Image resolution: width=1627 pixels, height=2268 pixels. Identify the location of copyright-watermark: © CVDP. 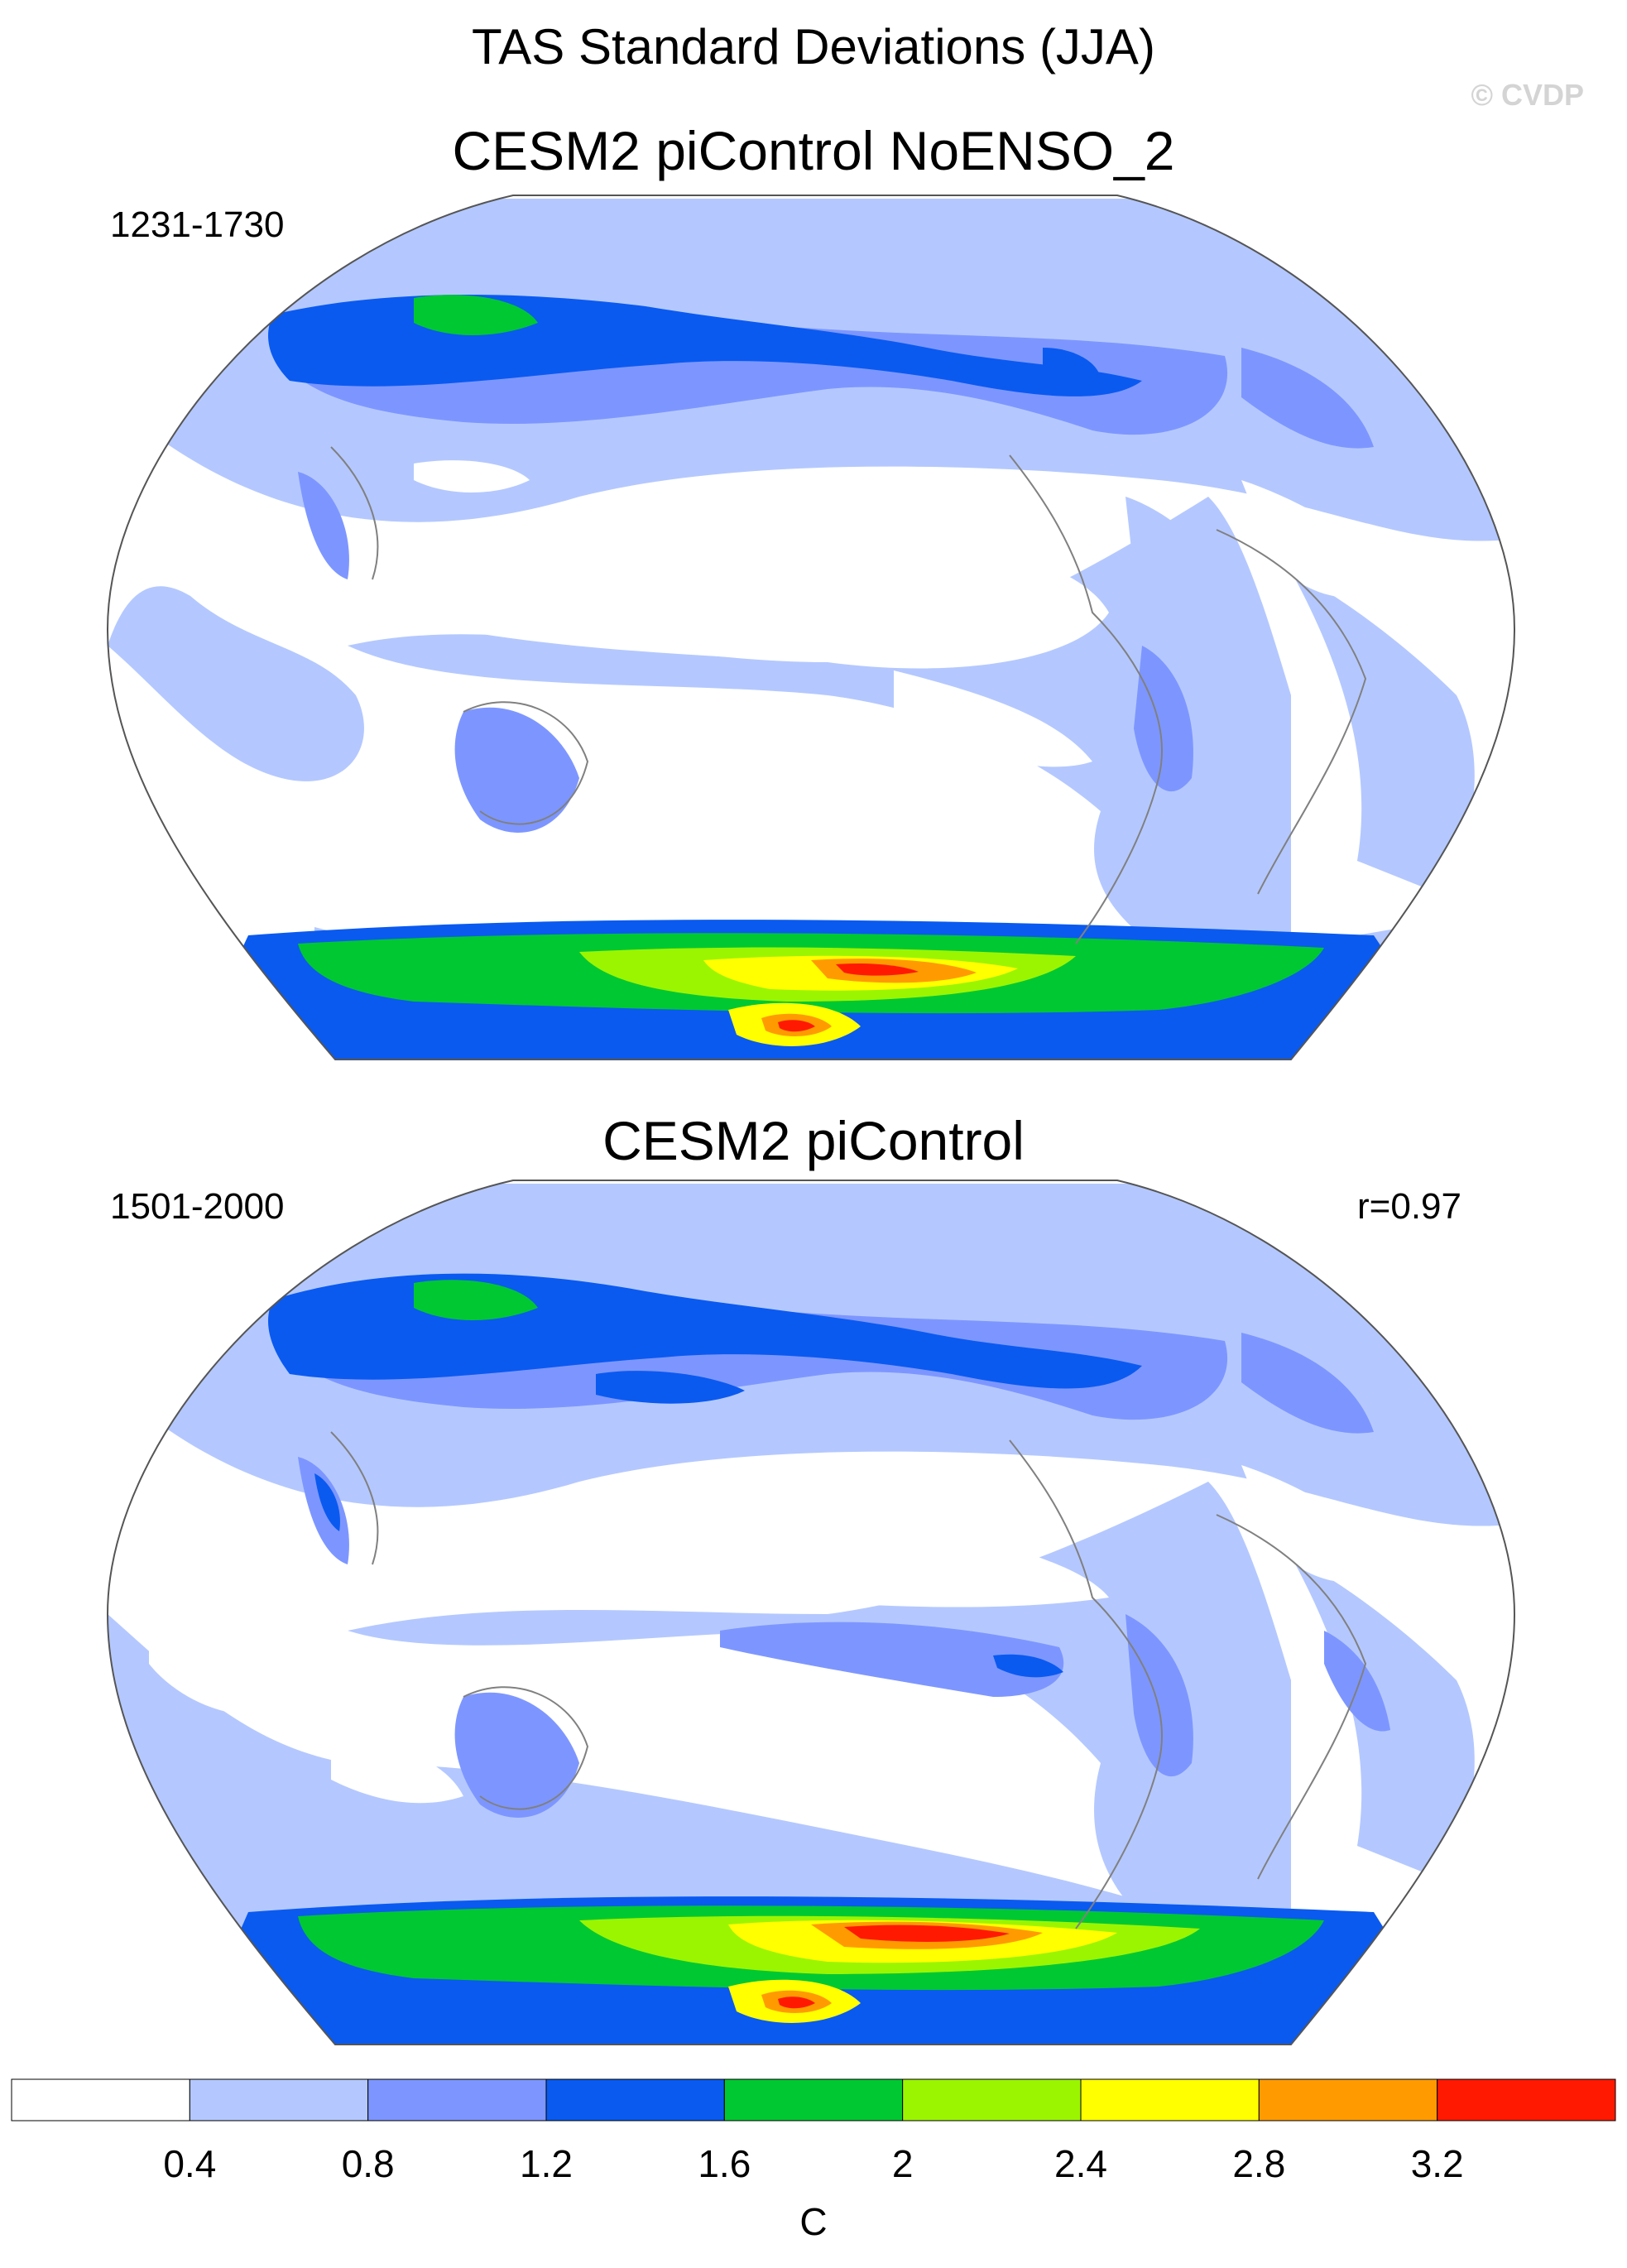
(1527, 95).